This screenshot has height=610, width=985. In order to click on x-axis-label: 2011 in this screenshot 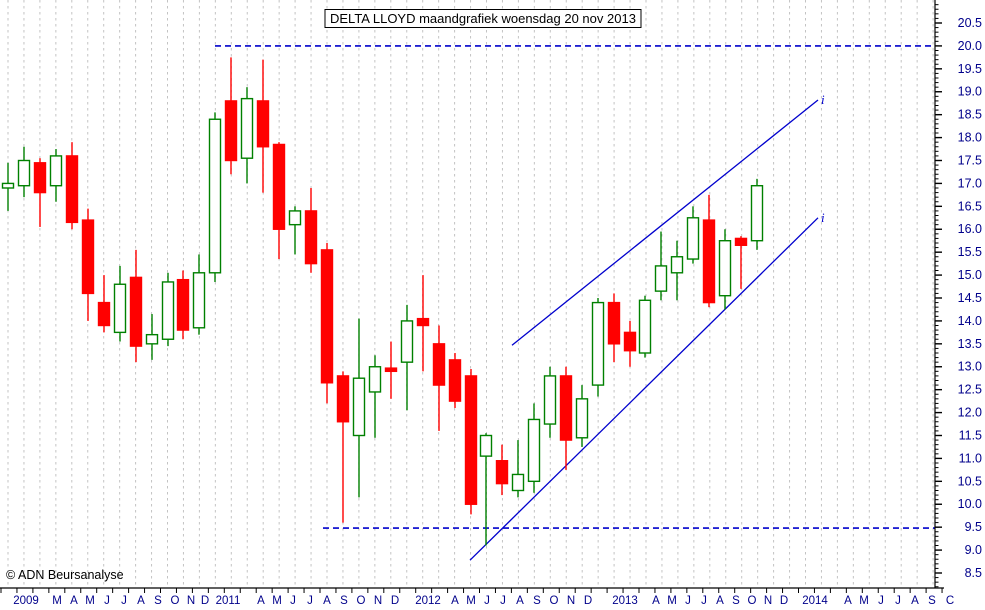, I will do `click(228, 601)`.